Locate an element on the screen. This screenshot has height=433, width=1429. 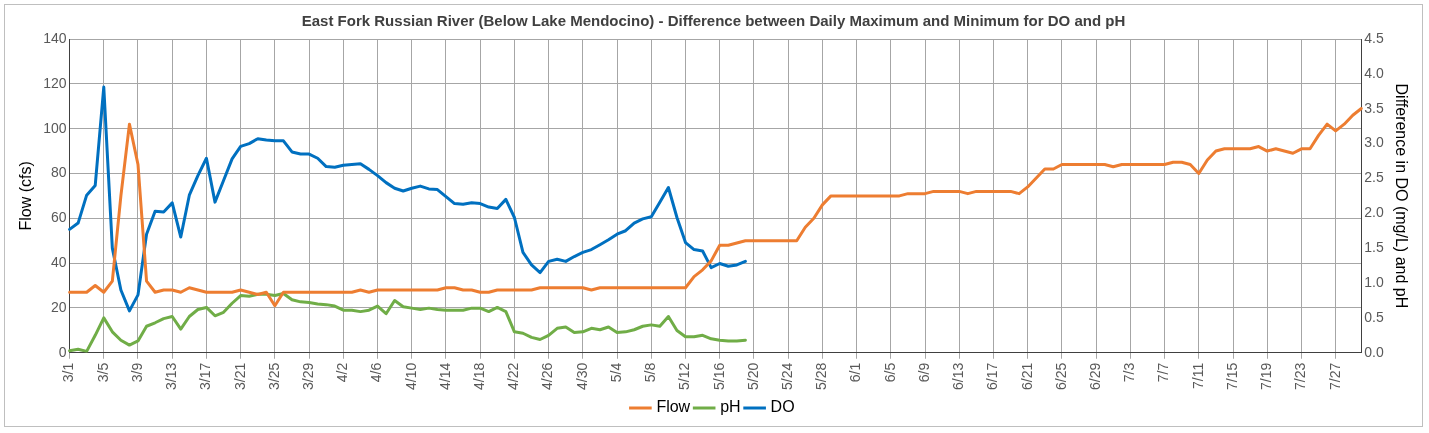
x-tick-label: 5/16 is located at coordinates (718, 376).